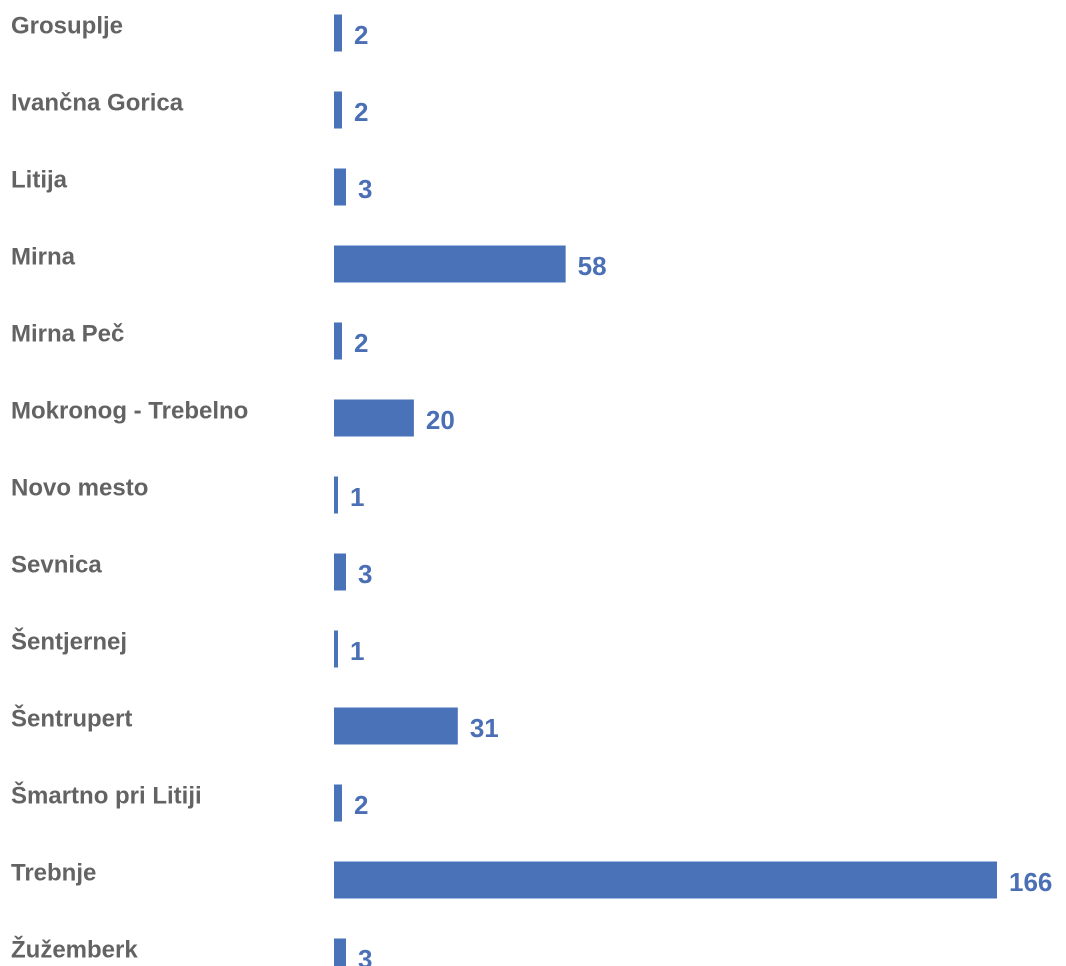  What do you see at coordinates (361, 805) in the screenshot?
I see `value-label-smartno-pri-litiji: 2` at bounding box center [361, 805].